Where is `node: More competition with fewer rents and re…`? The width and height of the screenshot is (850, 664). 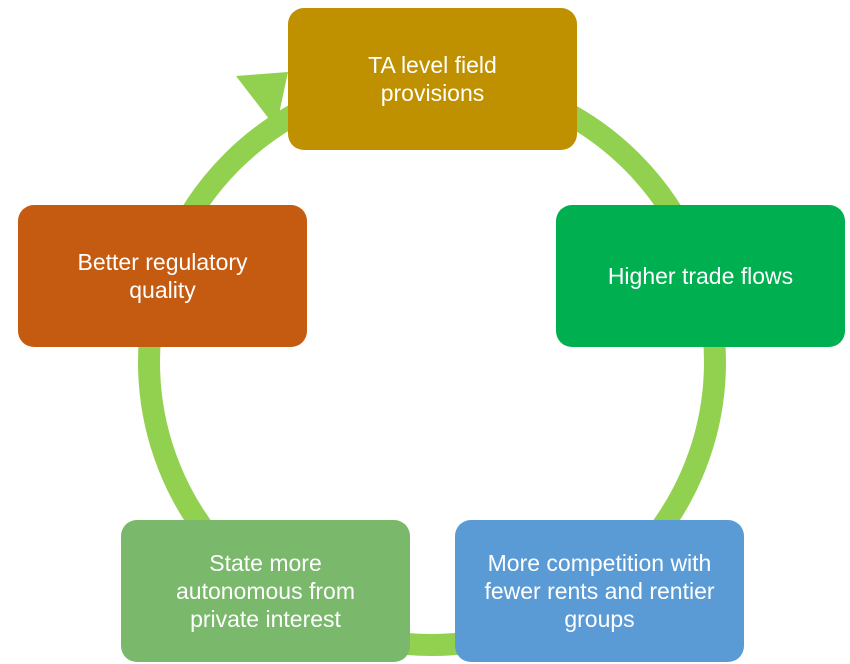
node: More competition with fewer rents and re… is located at coordinates (599, 591).